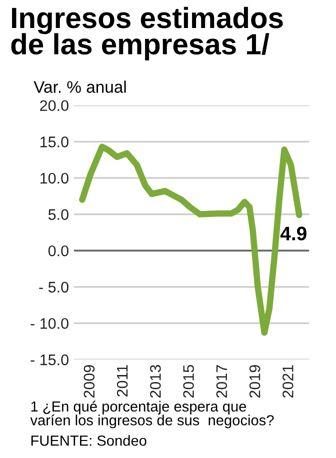  I want to click on y-tick-label: - 5.0, so click(53, 287).